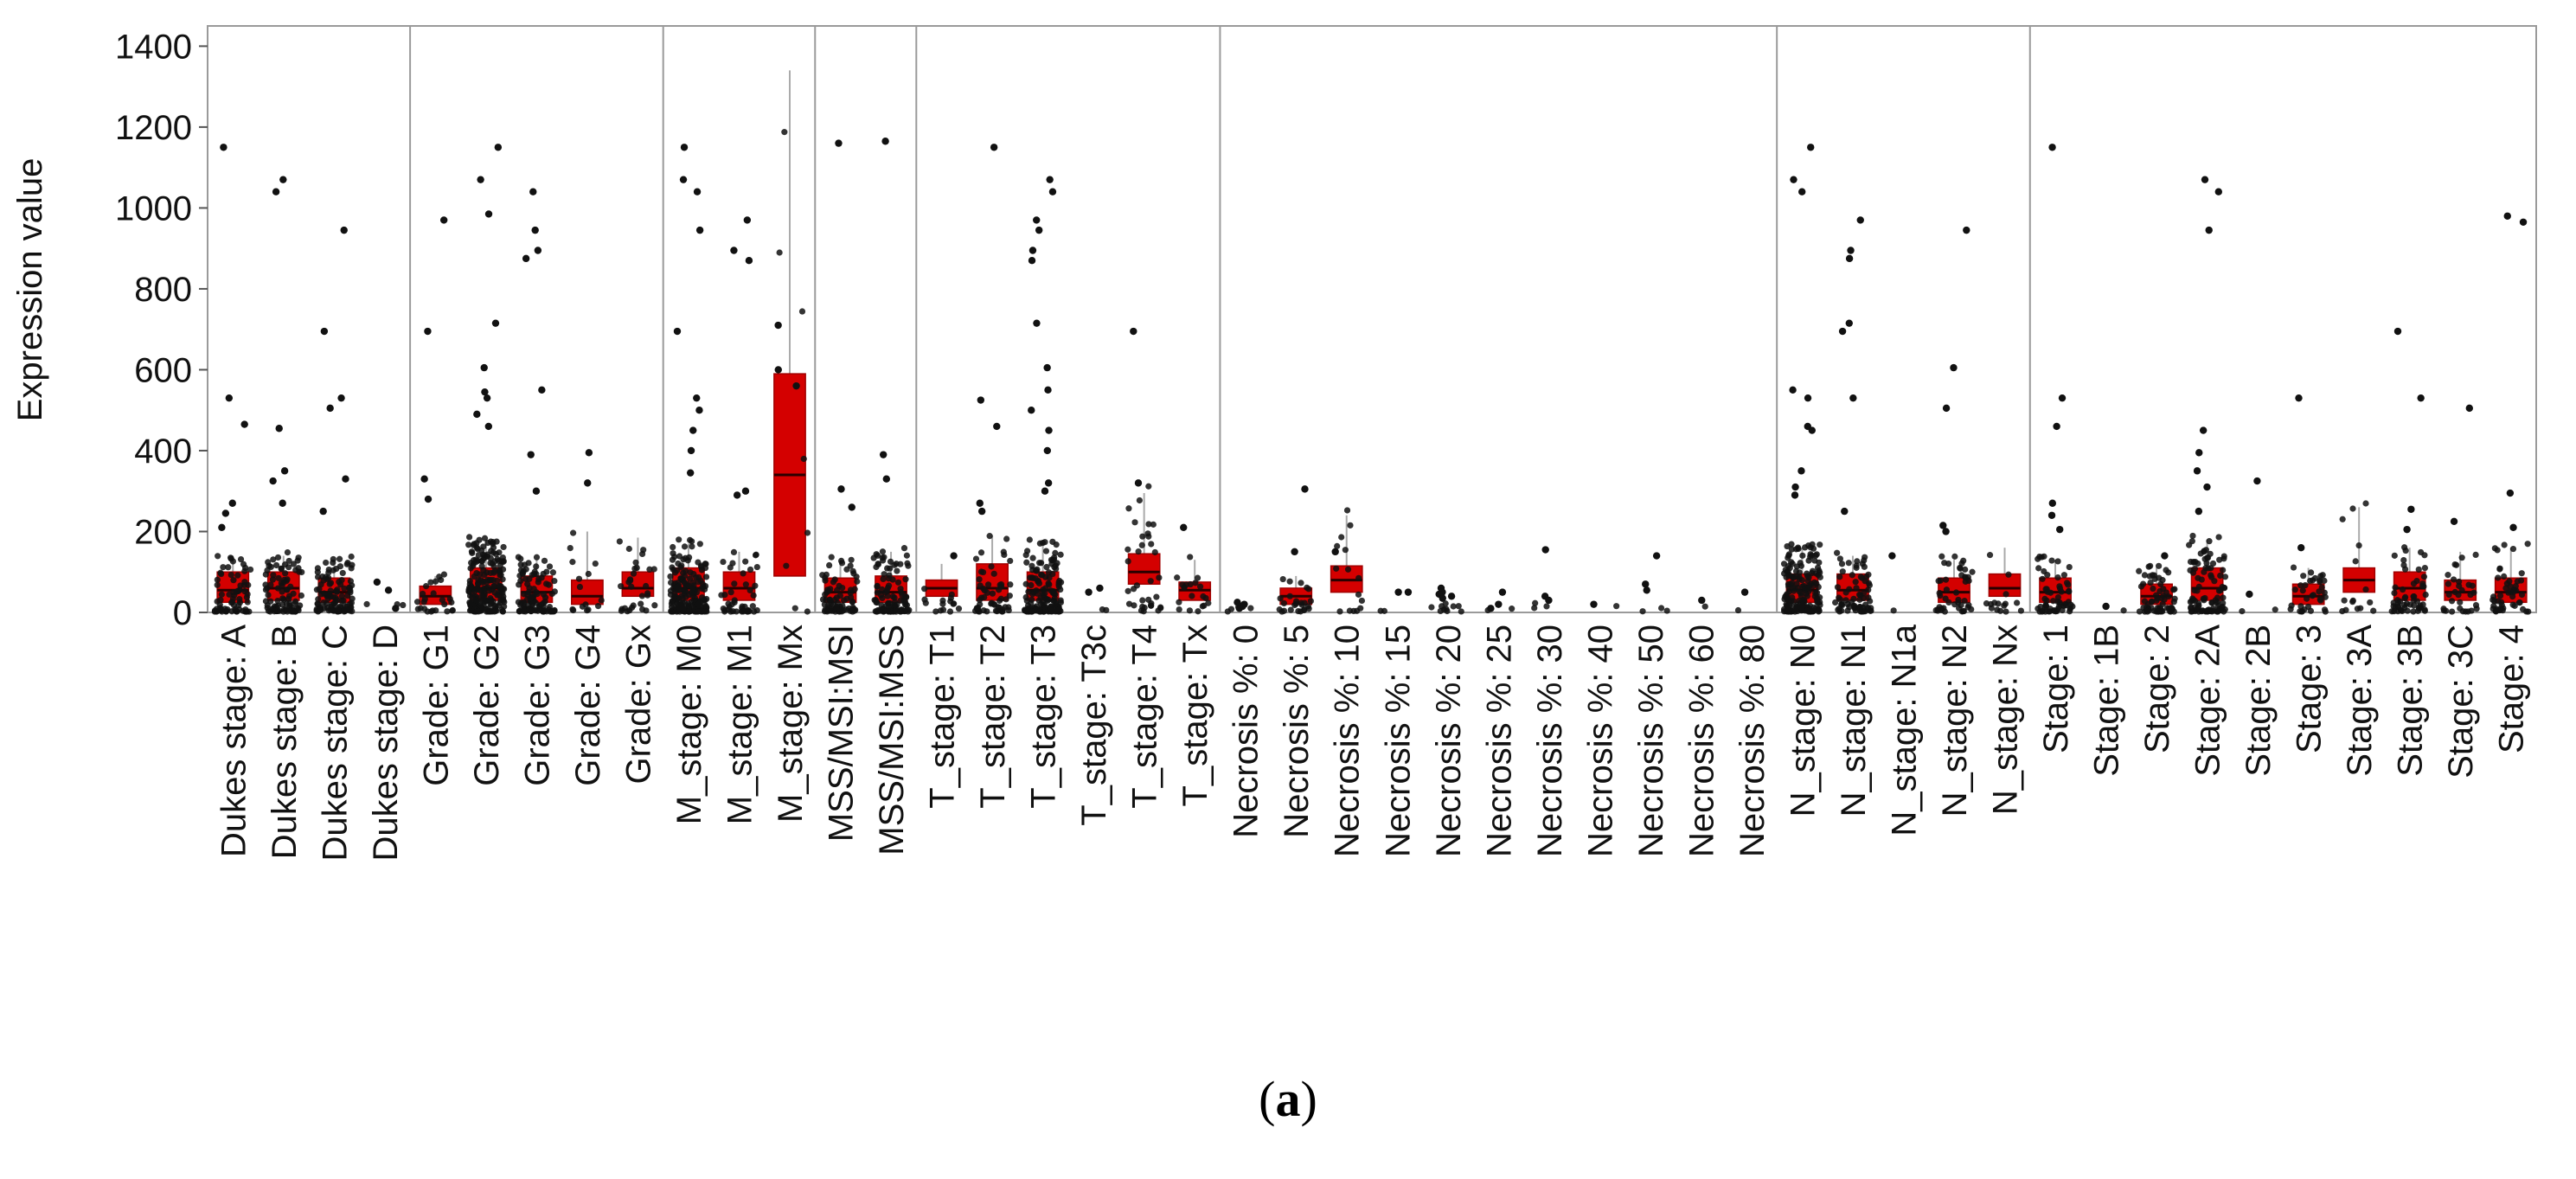 Image resolution: width=2576 pixels, height=1179 pixels. What do you see at coordinates (1094, 725) in the screenshot?
I see `category-label: T_stage: T3c` at bounding box center [1094, 725].